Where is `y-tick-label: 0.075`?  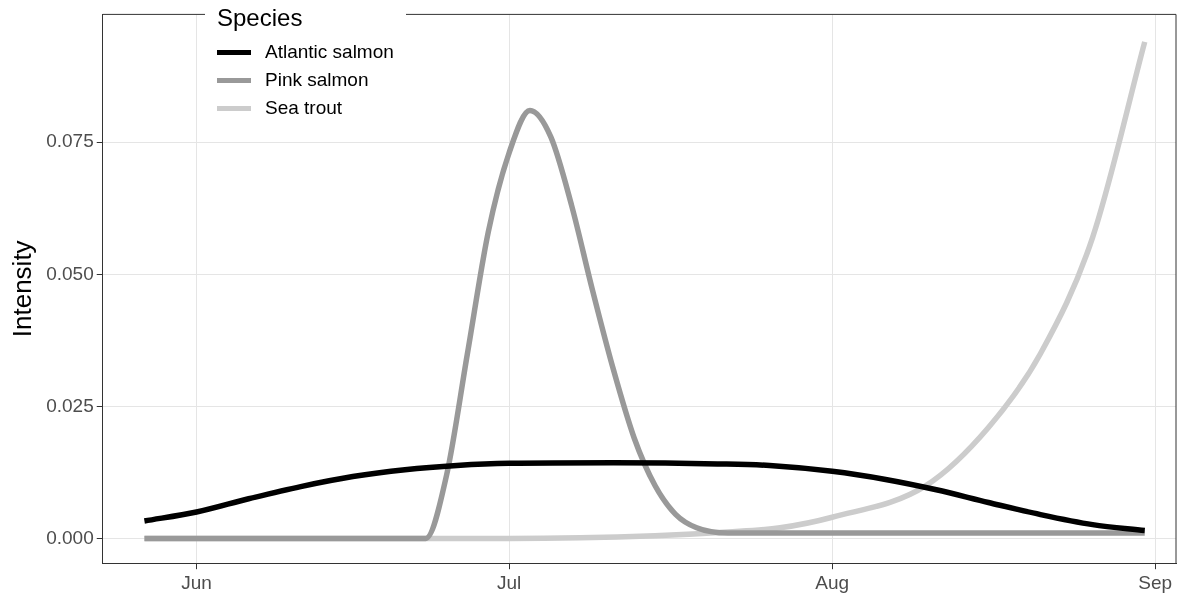 y-tick-label: 0.075 is located at coordinates (70, 141).